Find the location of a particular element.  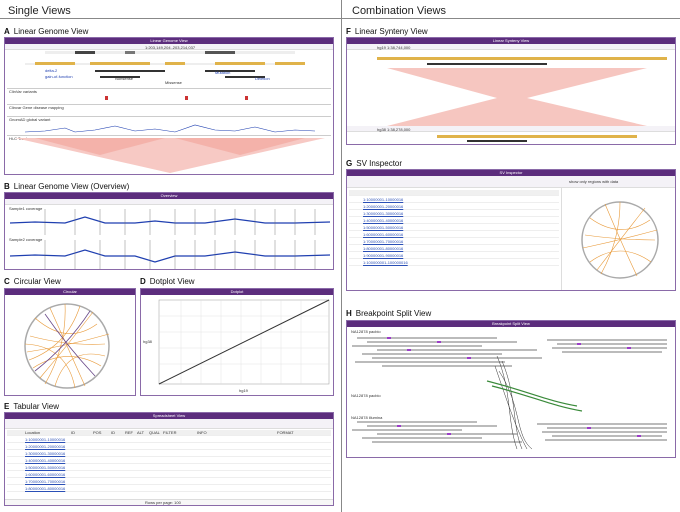

gene-track is located at coordinates (165, 70).